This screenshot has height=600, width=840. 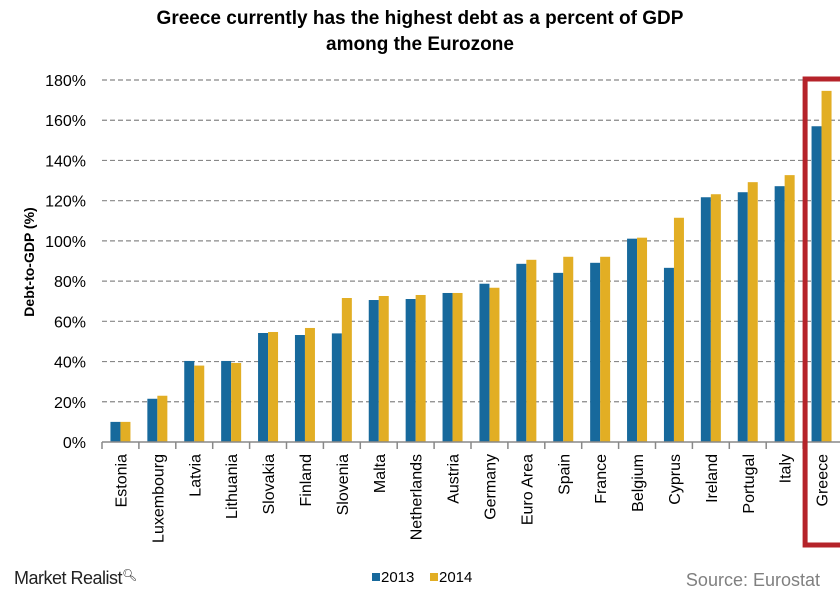 I want to click on legend-swatch-2014, so click(x=434, y=577).